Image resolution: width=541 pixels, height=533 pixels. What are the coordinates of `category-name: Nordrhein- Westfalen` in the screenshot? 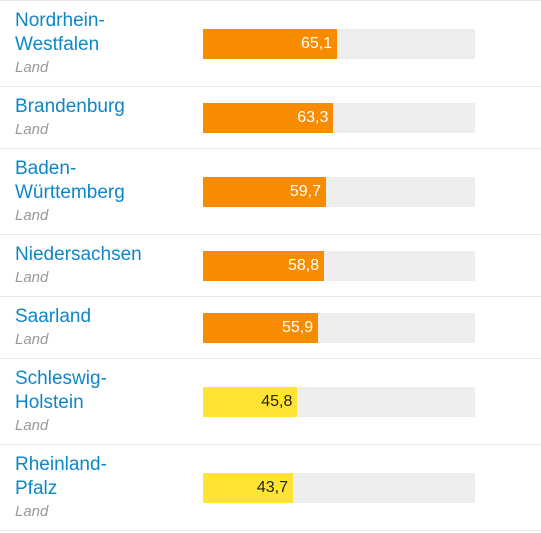 It's located at (60, 32).